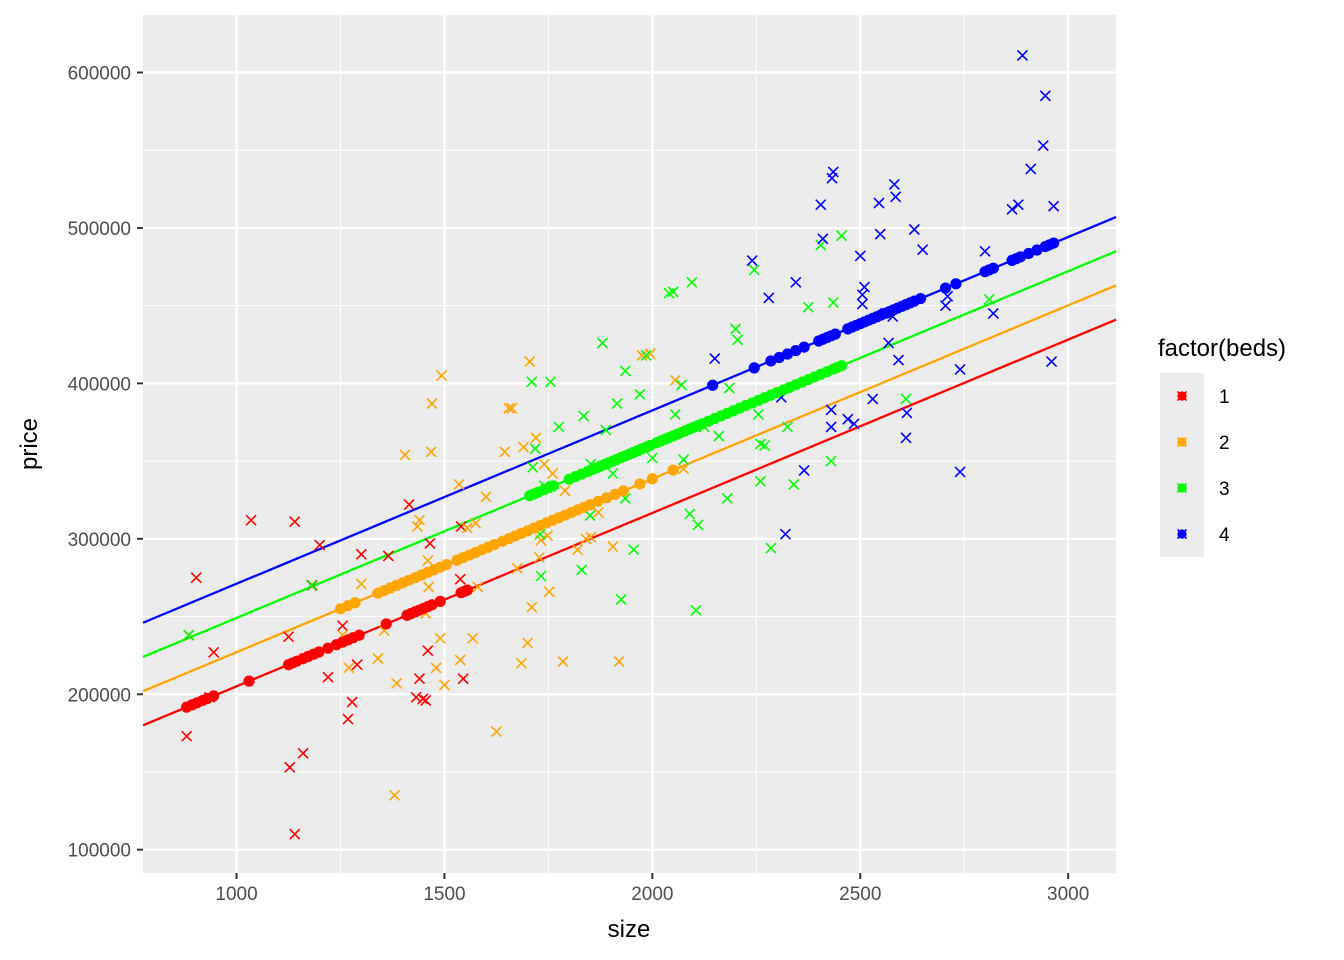 This screenshot has width=1344, height=960. What do you see at coordinates (99, 74) in the screenshot?
I see `y-tick-label: 600000` at bounding box center [99, 74].